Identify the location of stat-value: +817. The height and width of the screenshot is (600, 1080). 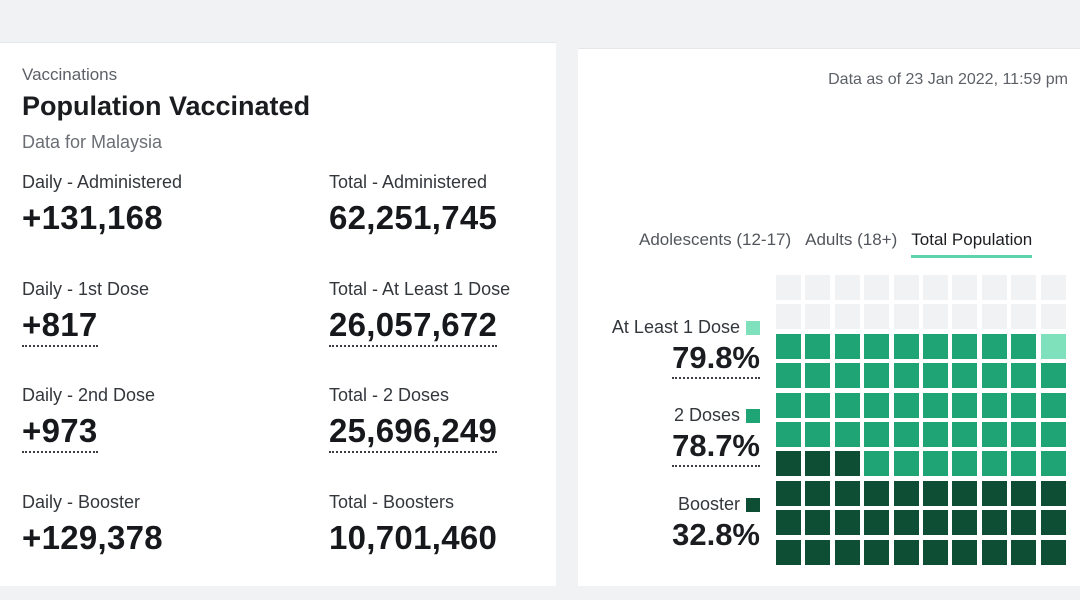
(60, 326).